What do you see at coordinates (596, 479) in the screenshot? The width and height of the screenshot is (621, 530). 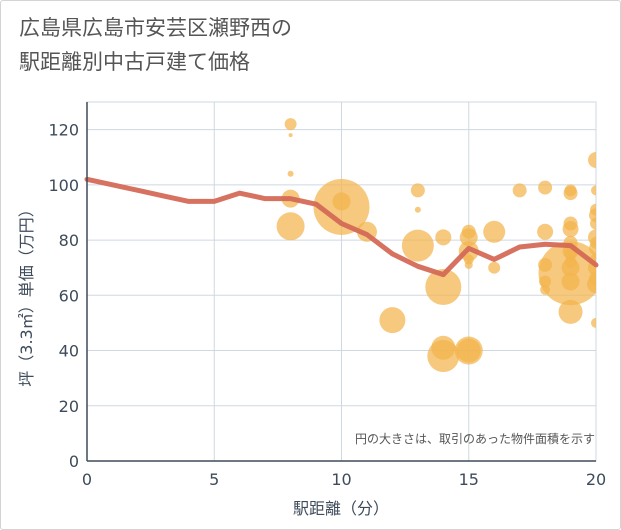 I see `x-tick-label: 20` at bounding box center [596, 479].